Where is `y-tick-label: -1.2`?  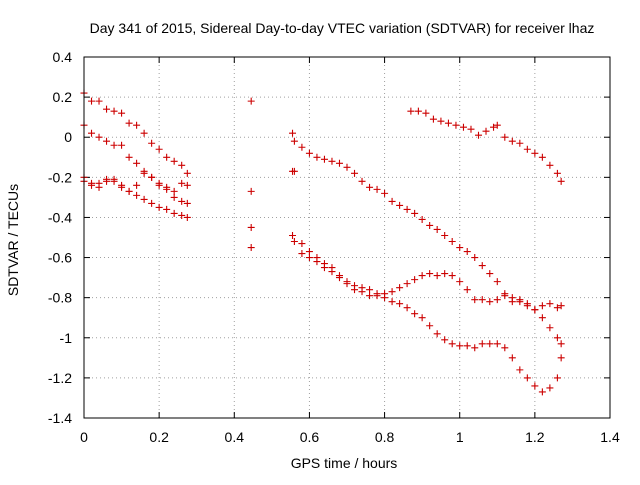 y-tick-label: -1.2 is located at coordinates (60, 378).